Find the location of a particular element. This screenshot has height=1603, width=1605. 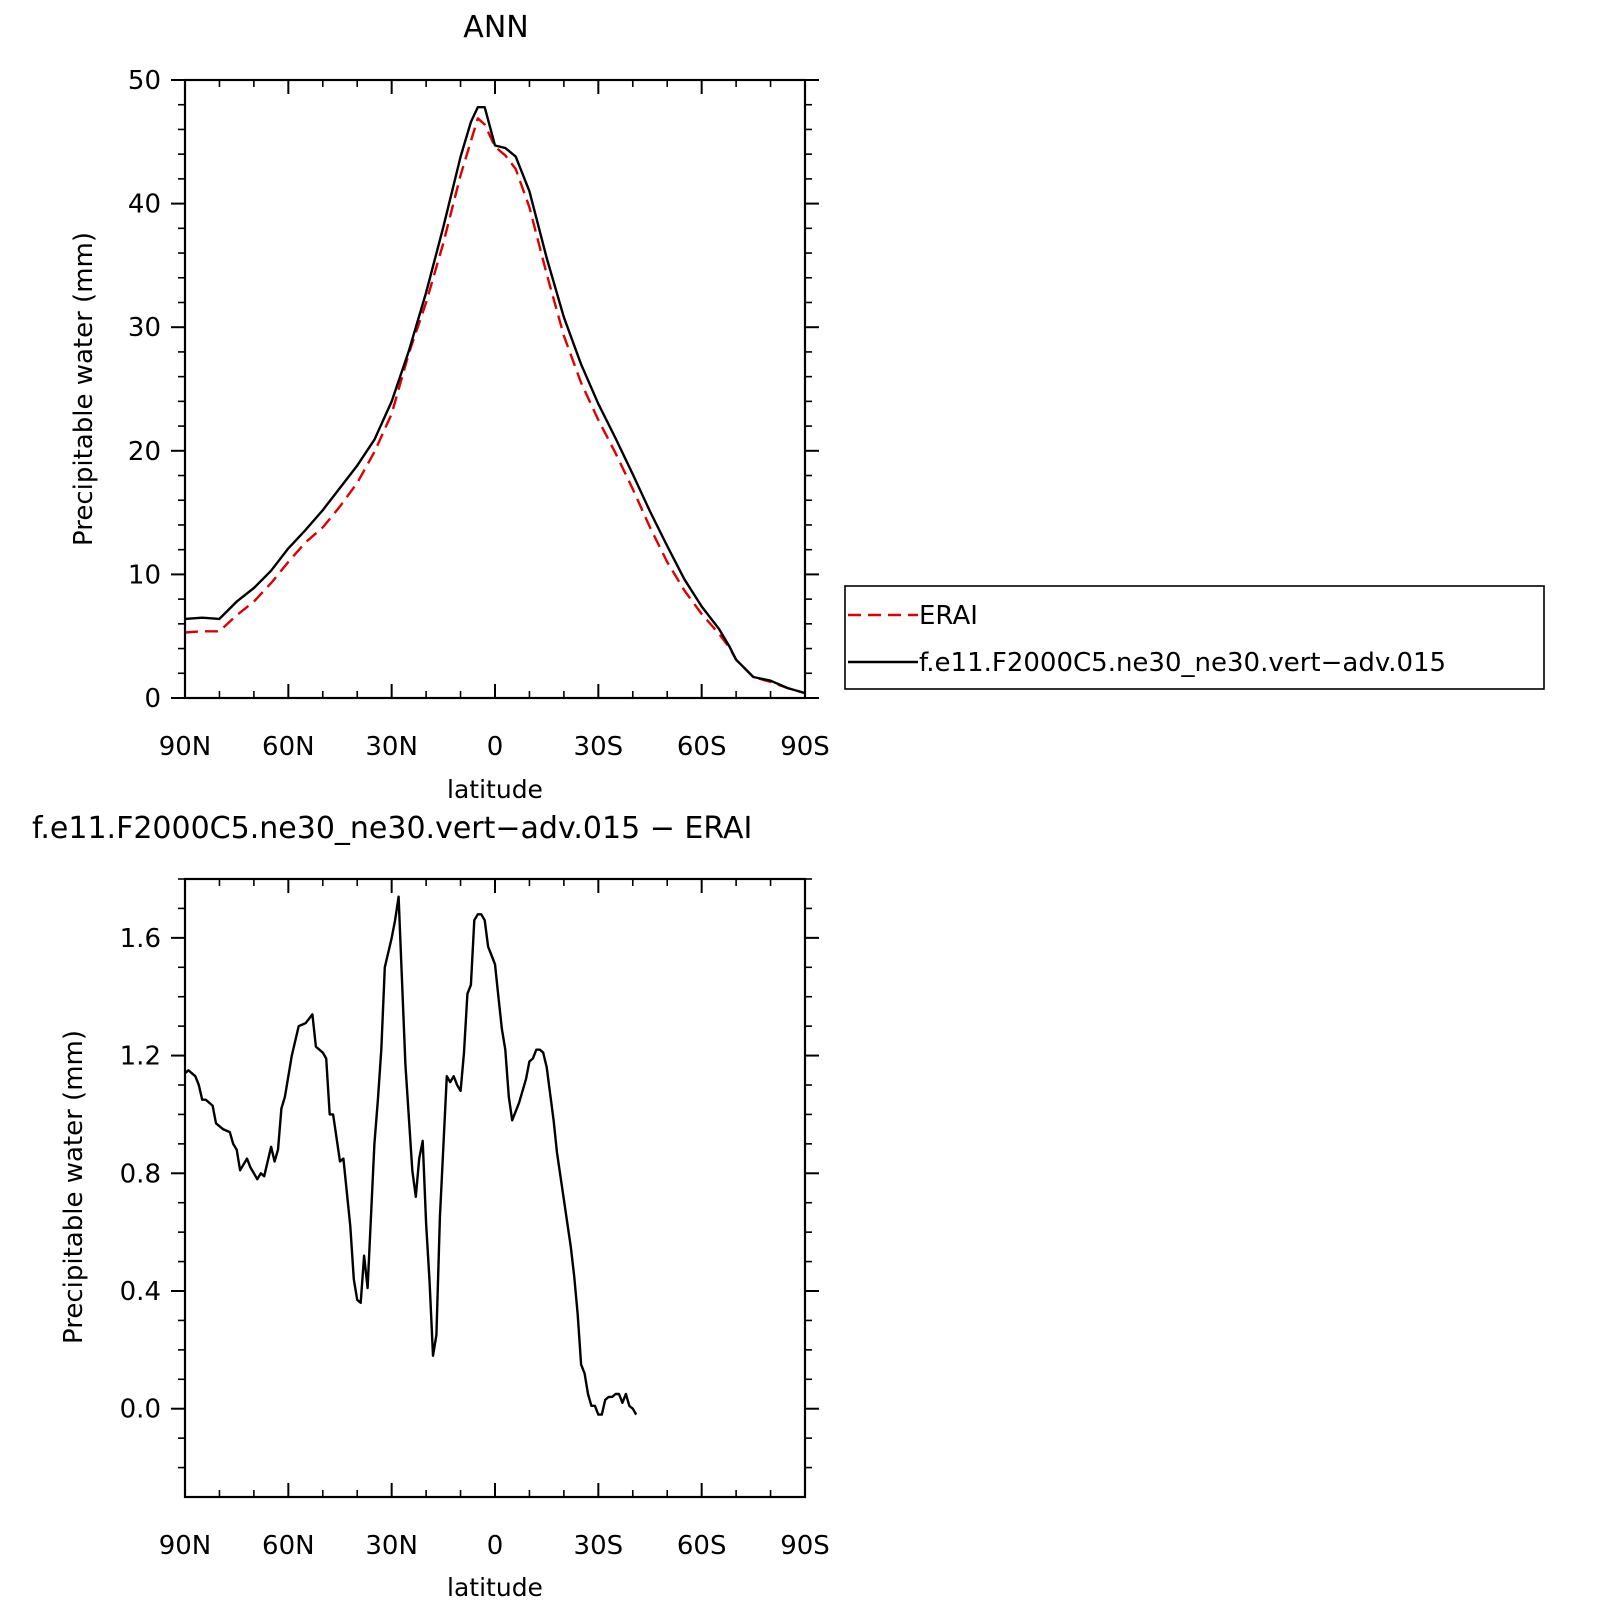

top-x-axis-label: latitude is located at coordinates (495, 789).